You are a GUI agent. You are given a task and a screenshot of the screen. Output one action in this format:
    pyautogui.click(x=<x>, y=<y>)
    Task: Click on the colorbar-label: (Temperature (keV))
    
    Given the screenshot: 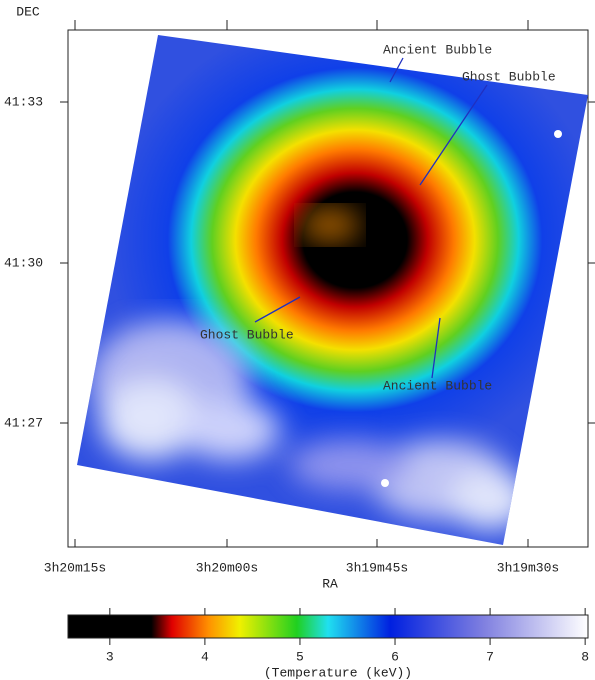 What is the action you would take?
    pyautogui.click(x=338, y=672)
    